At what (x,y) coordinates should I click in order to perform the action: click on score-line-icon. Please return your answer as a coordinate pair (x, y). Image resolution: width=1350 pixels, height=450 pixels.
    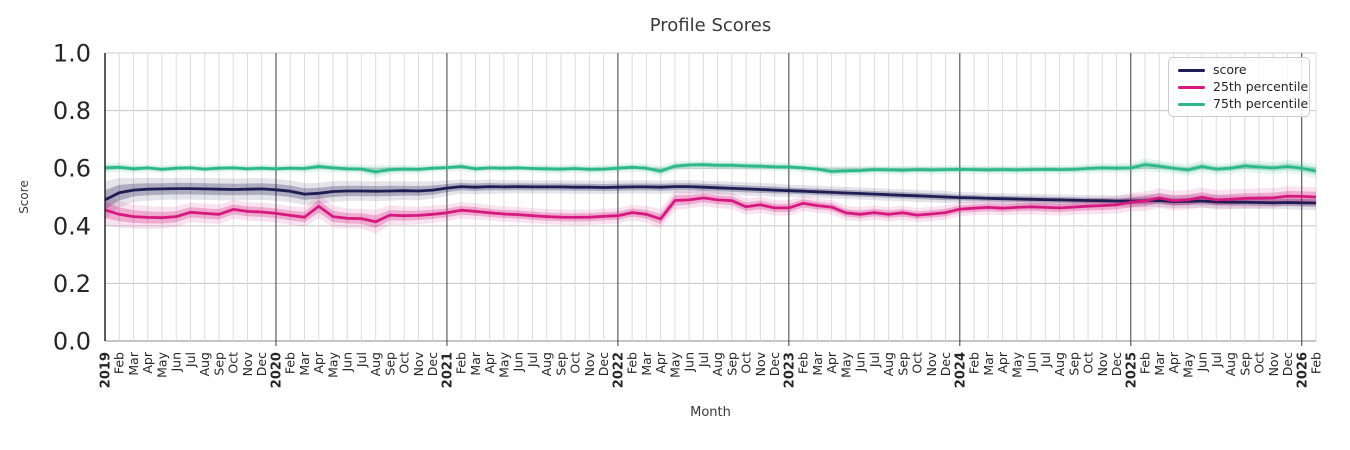
    Looking at the image, I should click on (1191, 70).